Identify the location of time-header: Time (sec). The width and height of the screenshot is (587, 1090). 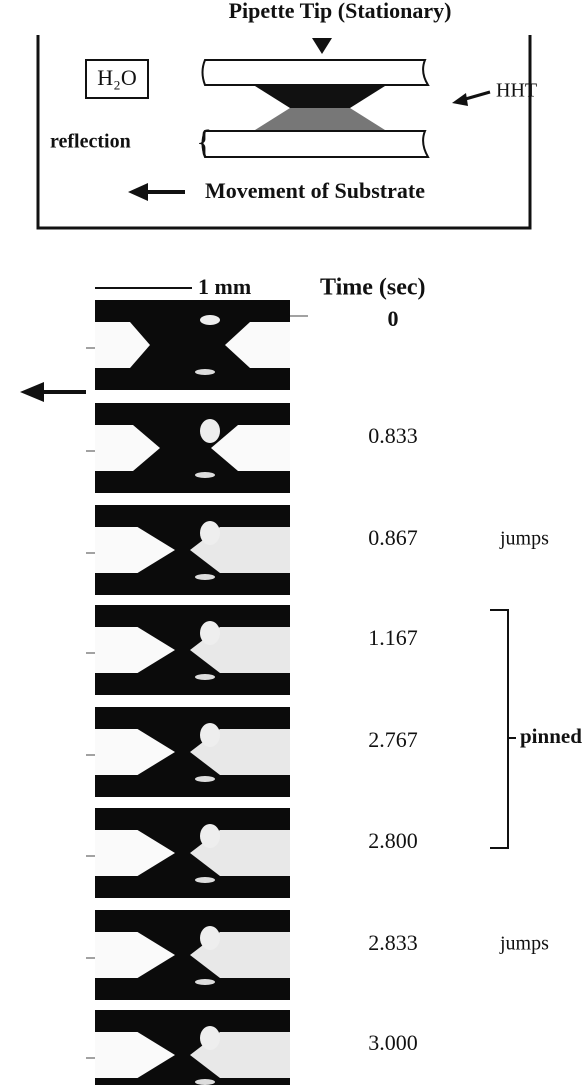
(373, 288).